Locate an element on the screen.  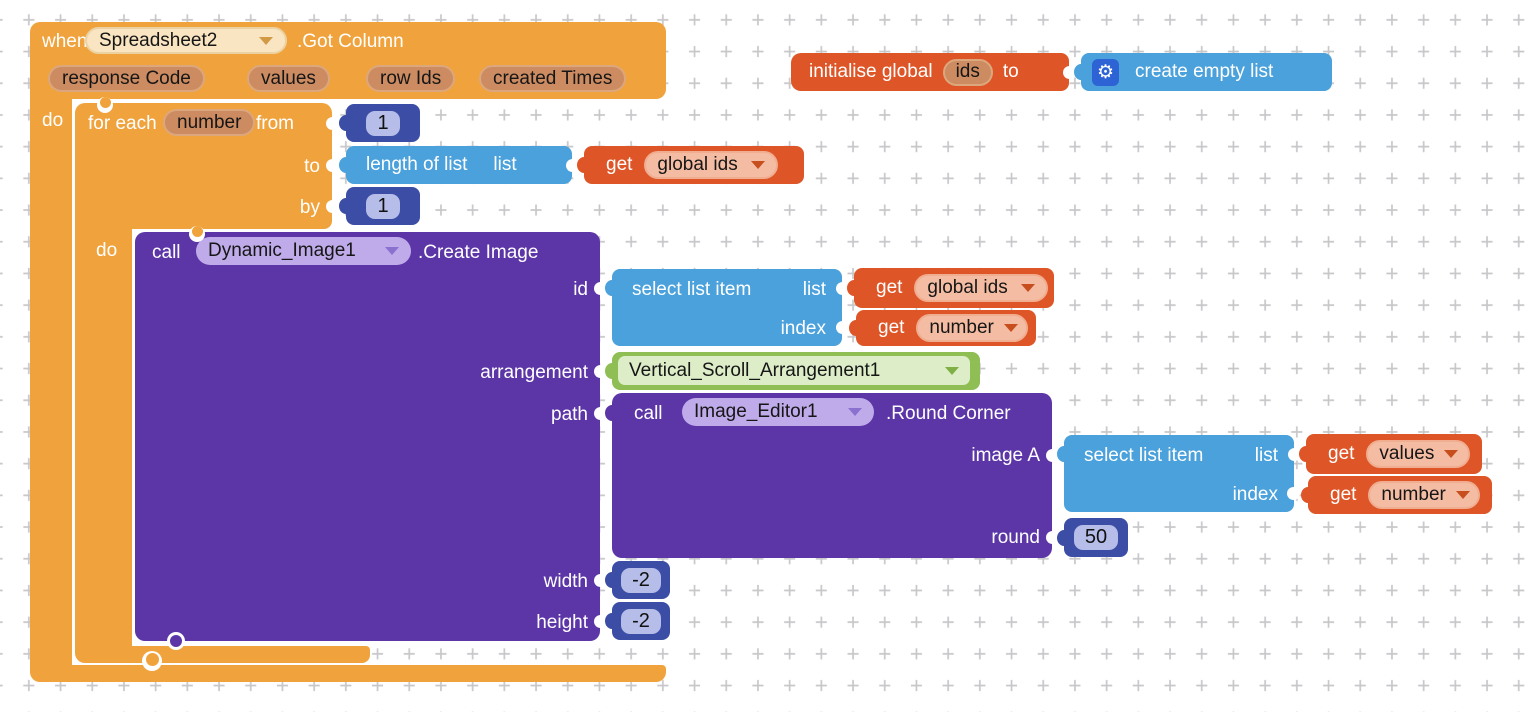
component-dropdown-imageeditor1: Image_Editor1 is located at coordinates (778, 412).